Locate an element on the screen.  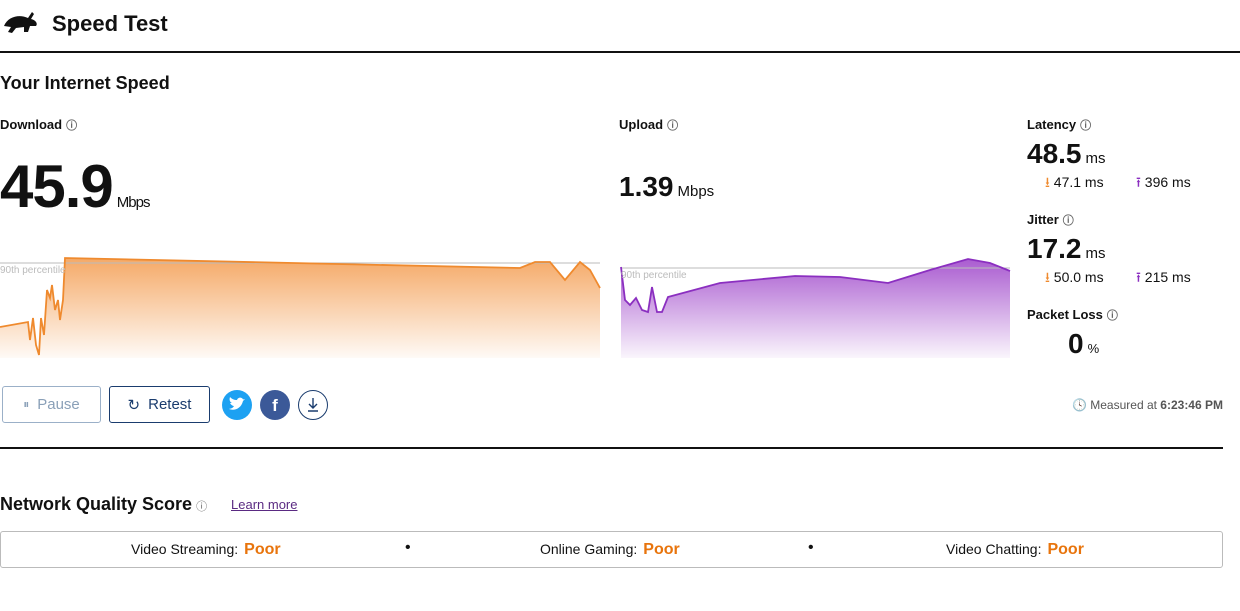
value: 45.9 is located at coordinates (57, 186).